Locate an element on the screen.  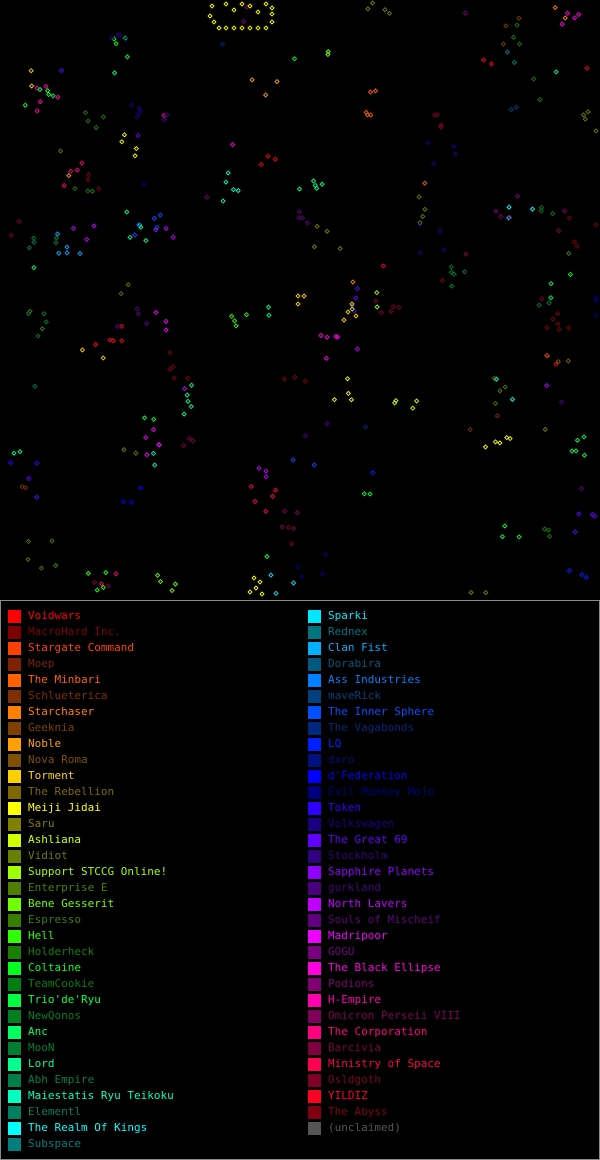
legend-item: Coltaine is located at coordinates (91, 968).